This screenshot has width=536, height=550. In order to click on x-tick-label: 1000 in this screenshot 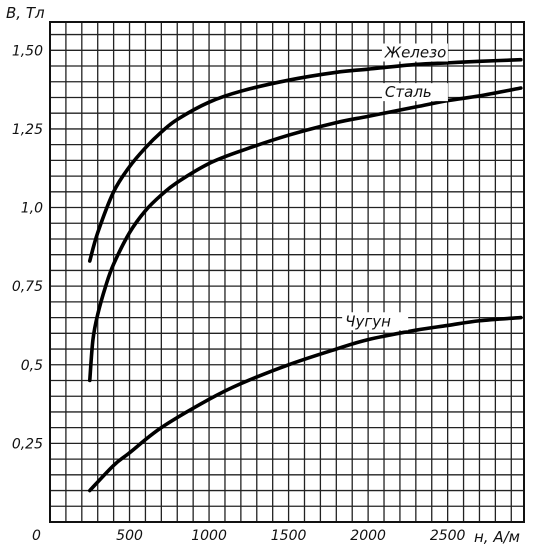, I will do `click(209, 536)`.